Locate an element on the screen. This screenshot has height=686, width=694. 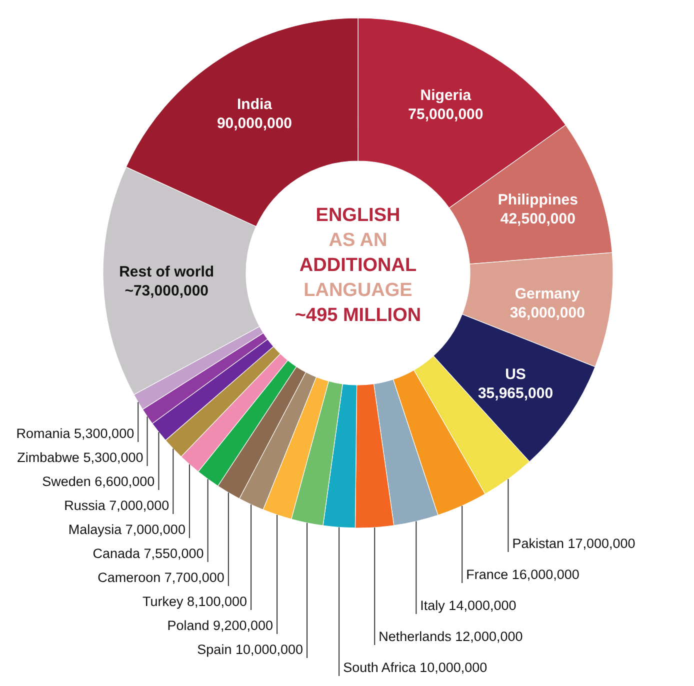
data-label: ~73,000,000 is located at coordinates (166, 291).